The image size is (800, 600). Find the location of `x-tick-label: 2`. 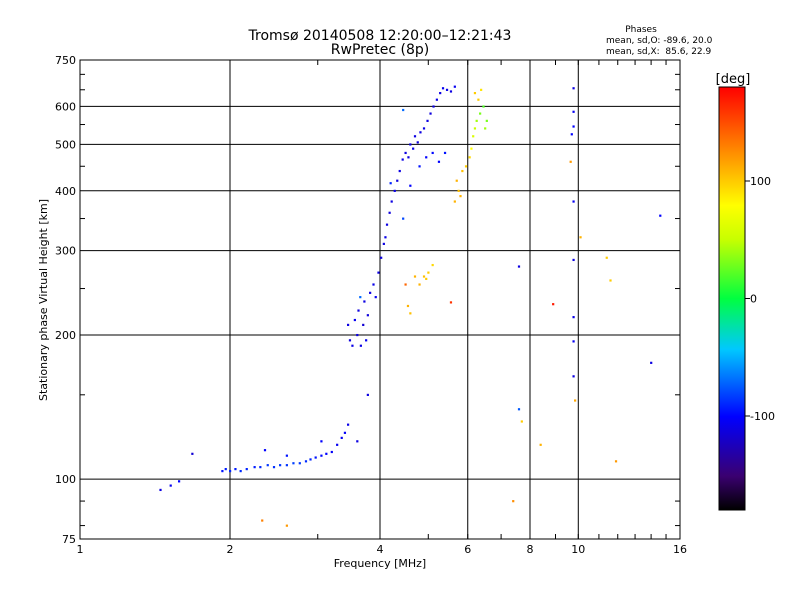

x-tick-label: 2 is located at coordinates (230, 549).